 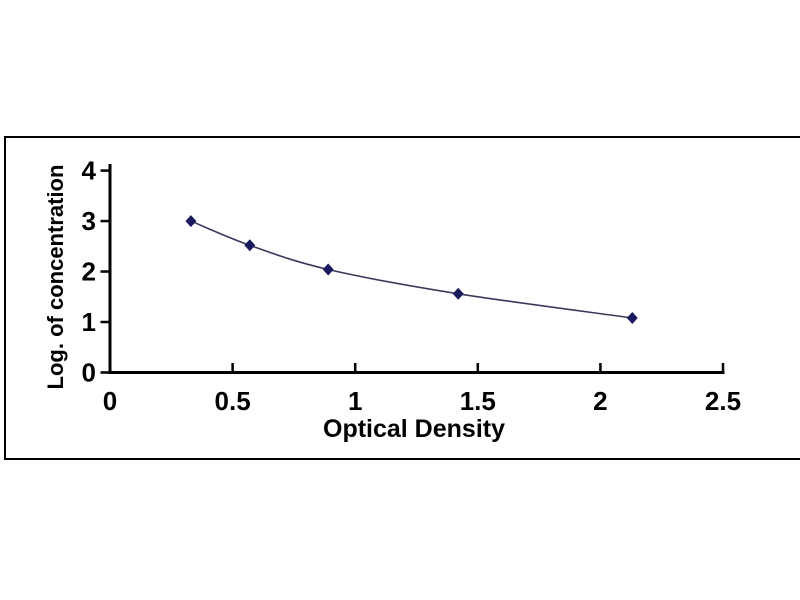 I want to click on x-tick-label: 1, so click(x=355, y=401).